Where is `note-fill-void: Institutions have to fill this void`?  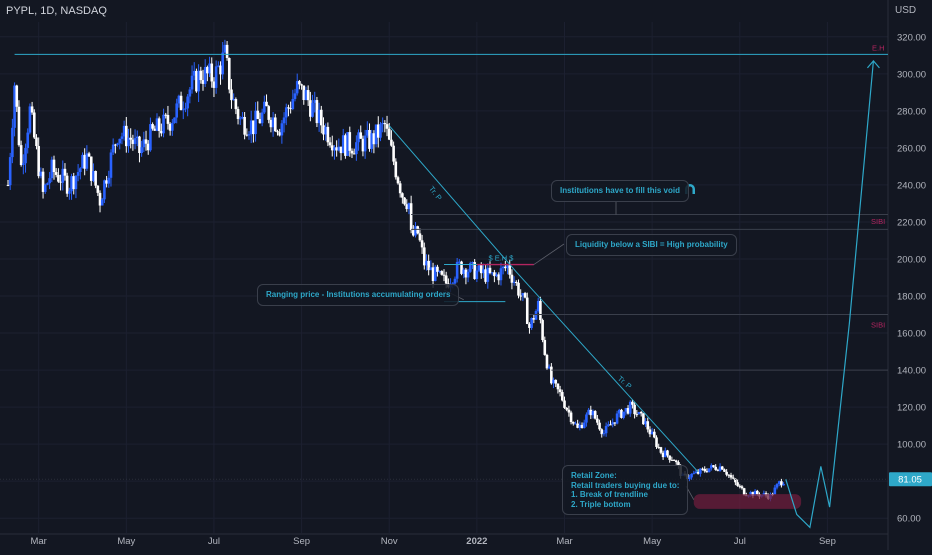 note-fill-void: Institutions have to fill this void is located at coordinates (620, 191).